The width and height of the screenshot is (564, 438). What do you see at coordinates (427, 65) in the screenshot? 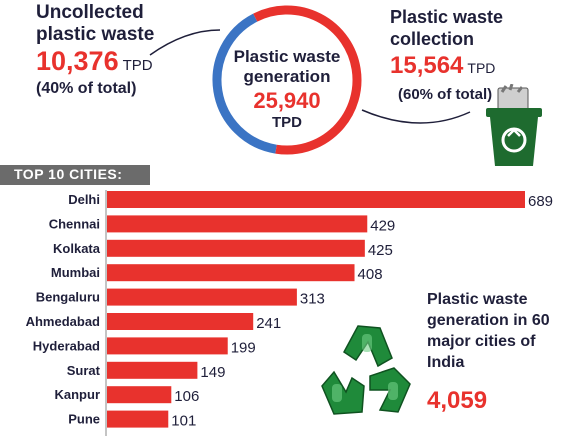
I see `collection-value: 15,564` at bounding box center [427, 65].